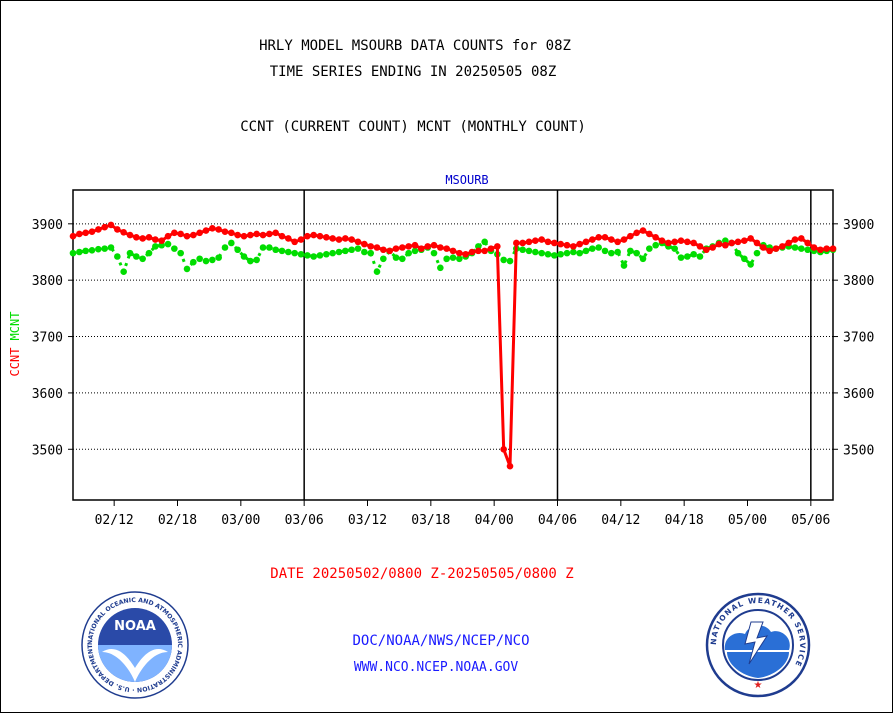 The width and height of the screenshot is (896, 716). Describe the element at coordinates (758, 645) in the screenshot. I see `nws-logo: ★ NATIONAL WEATHER SERVICE` at that location.